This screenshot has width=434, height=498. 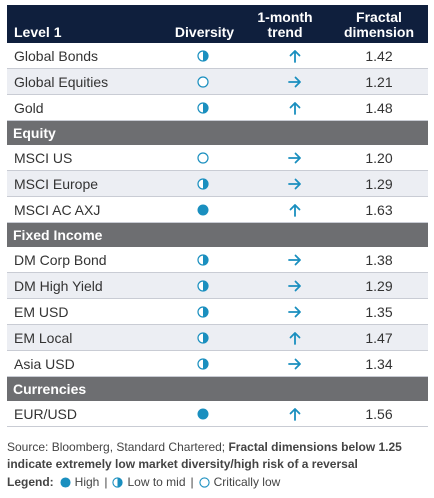 What do you see at coordinates (57, 210) in the screenshot?
I see `asset-name: MSCI AC AXJ` at bounding box center [57, 210].